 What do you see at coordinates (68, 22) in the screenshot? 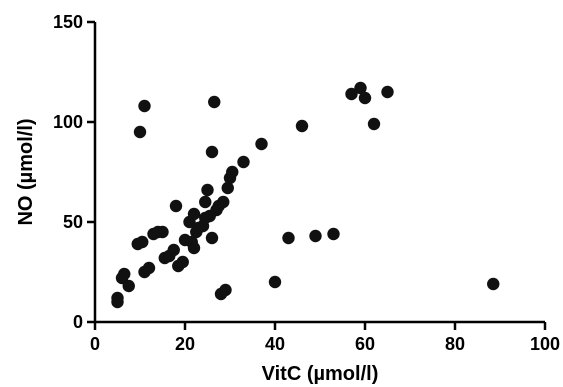
I see `y-tick-label: 150` at bounding box center [68, 22].